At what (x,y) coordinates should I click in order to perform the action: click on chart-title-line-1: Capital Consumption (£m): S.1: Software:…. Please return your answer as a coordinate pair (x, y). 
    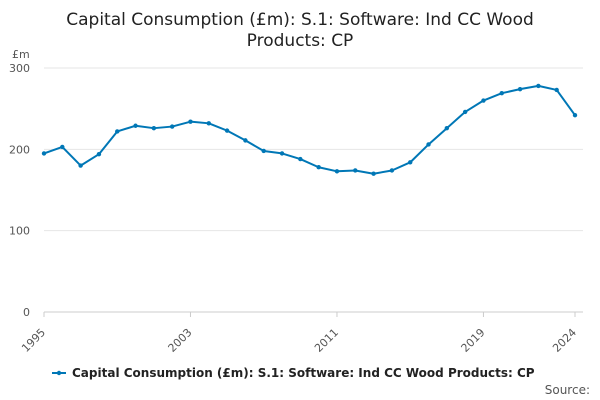
    Looking at the image, I should click on (300, 20).